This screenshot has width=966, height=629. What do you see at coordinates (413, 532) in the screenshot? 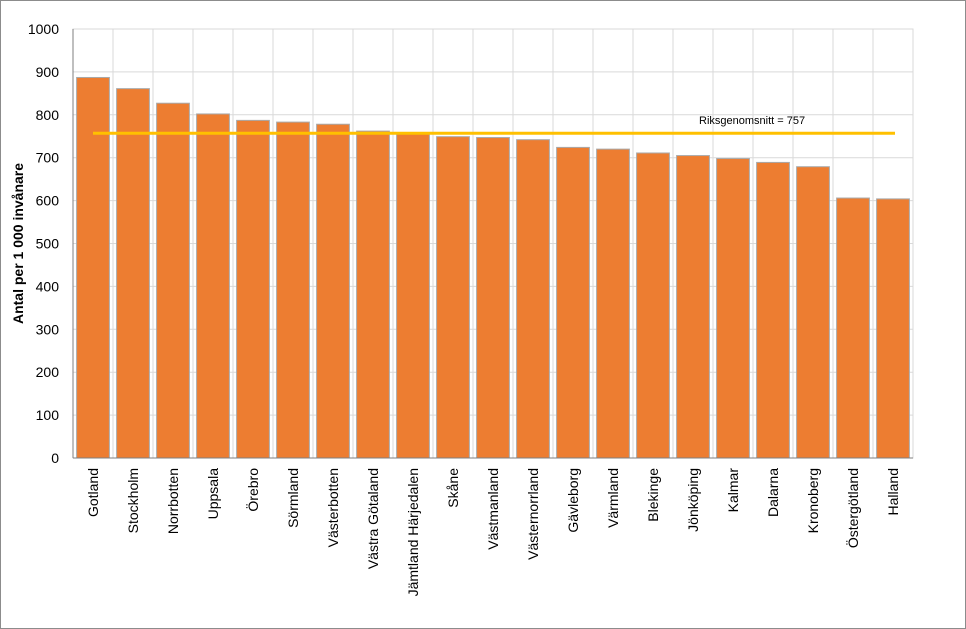
I see `x-tick-label: Jämtland Härjedalen` at bounding box center [413, 532].